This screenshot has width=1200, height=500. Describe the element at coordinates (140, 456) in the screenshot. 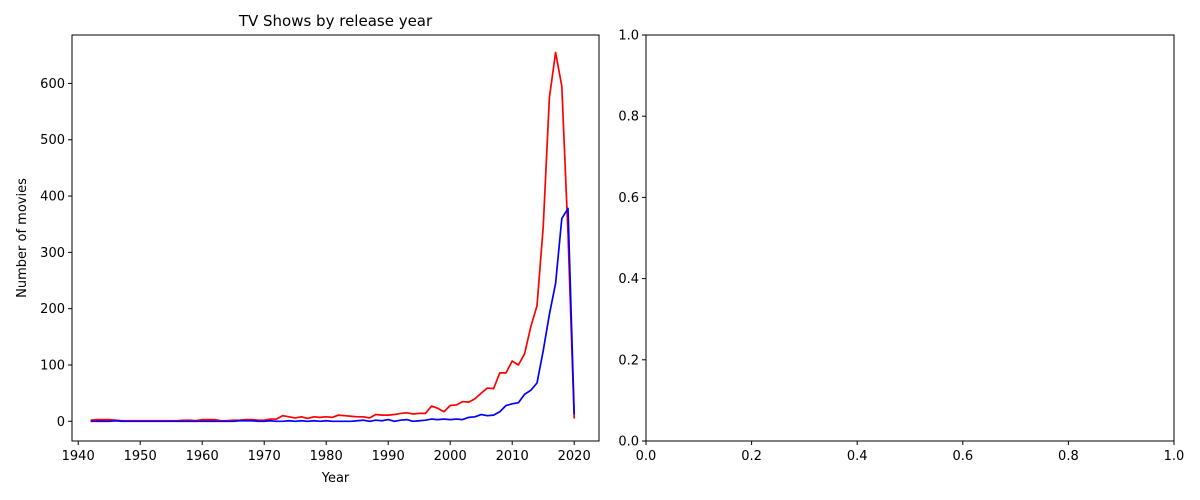

I see `x-tick-label: 1950` at that location.